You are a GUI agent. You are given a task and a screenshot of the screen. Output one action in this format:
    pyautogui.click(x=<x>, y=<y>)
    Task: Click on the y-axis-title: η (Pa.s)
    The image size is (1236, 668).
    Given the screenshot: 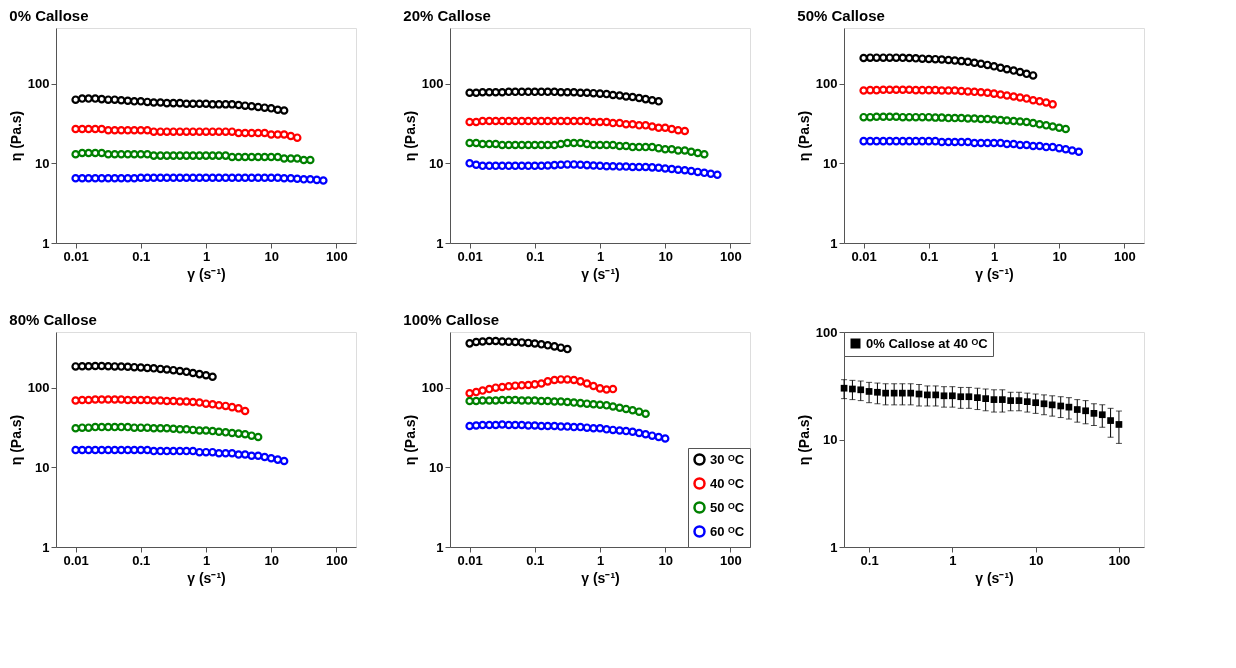 What is the action you would take?
    pyautogui.click(x=15, y=440)
    